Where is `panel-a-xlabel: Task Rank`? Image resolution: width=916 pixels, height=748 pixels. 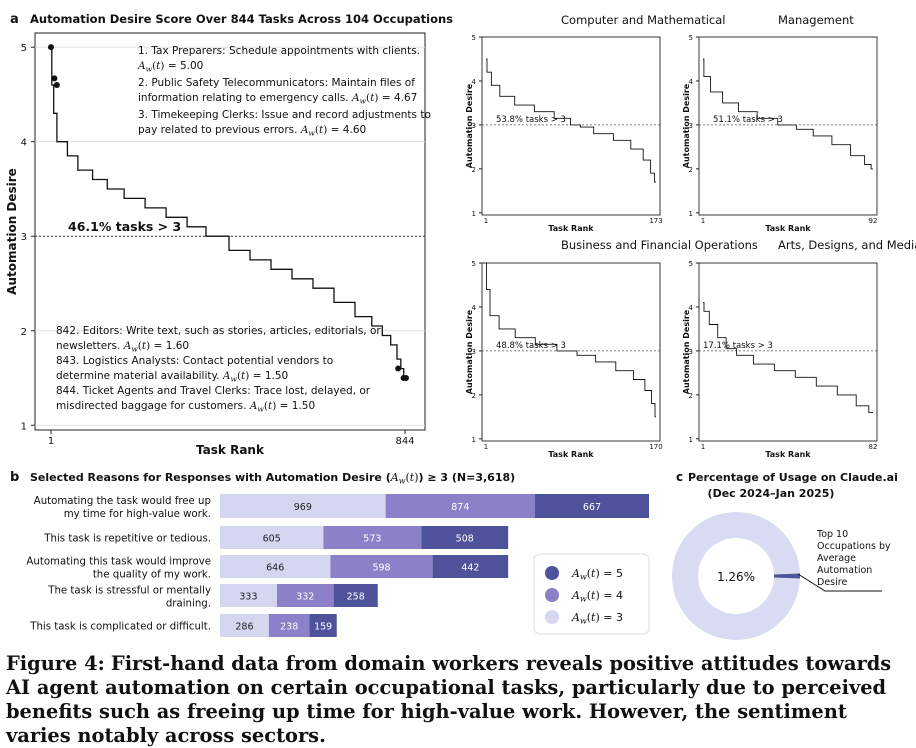 panel-a-xlabel: Task Rank is located at coordinates (230, 450).